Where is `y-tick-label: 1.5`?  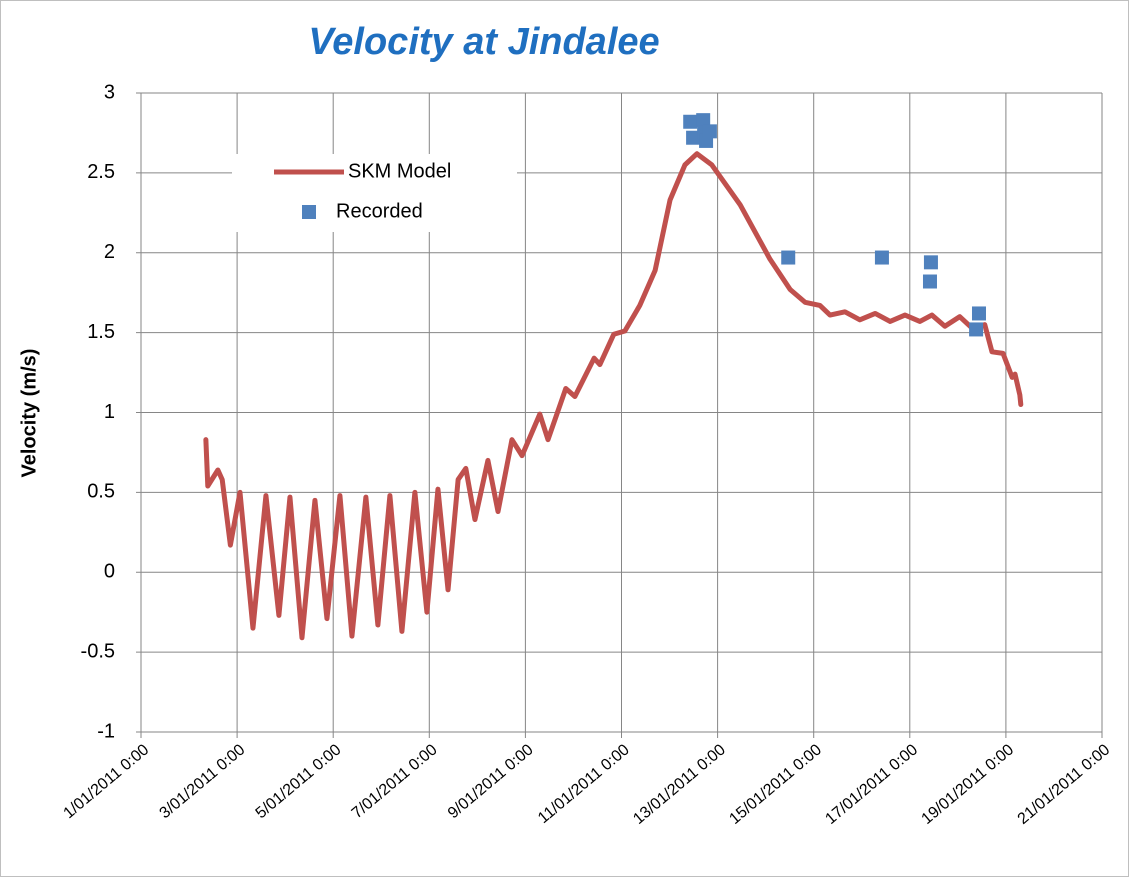
y-tick-label: 1.5 is located at coordinates (101, 332).